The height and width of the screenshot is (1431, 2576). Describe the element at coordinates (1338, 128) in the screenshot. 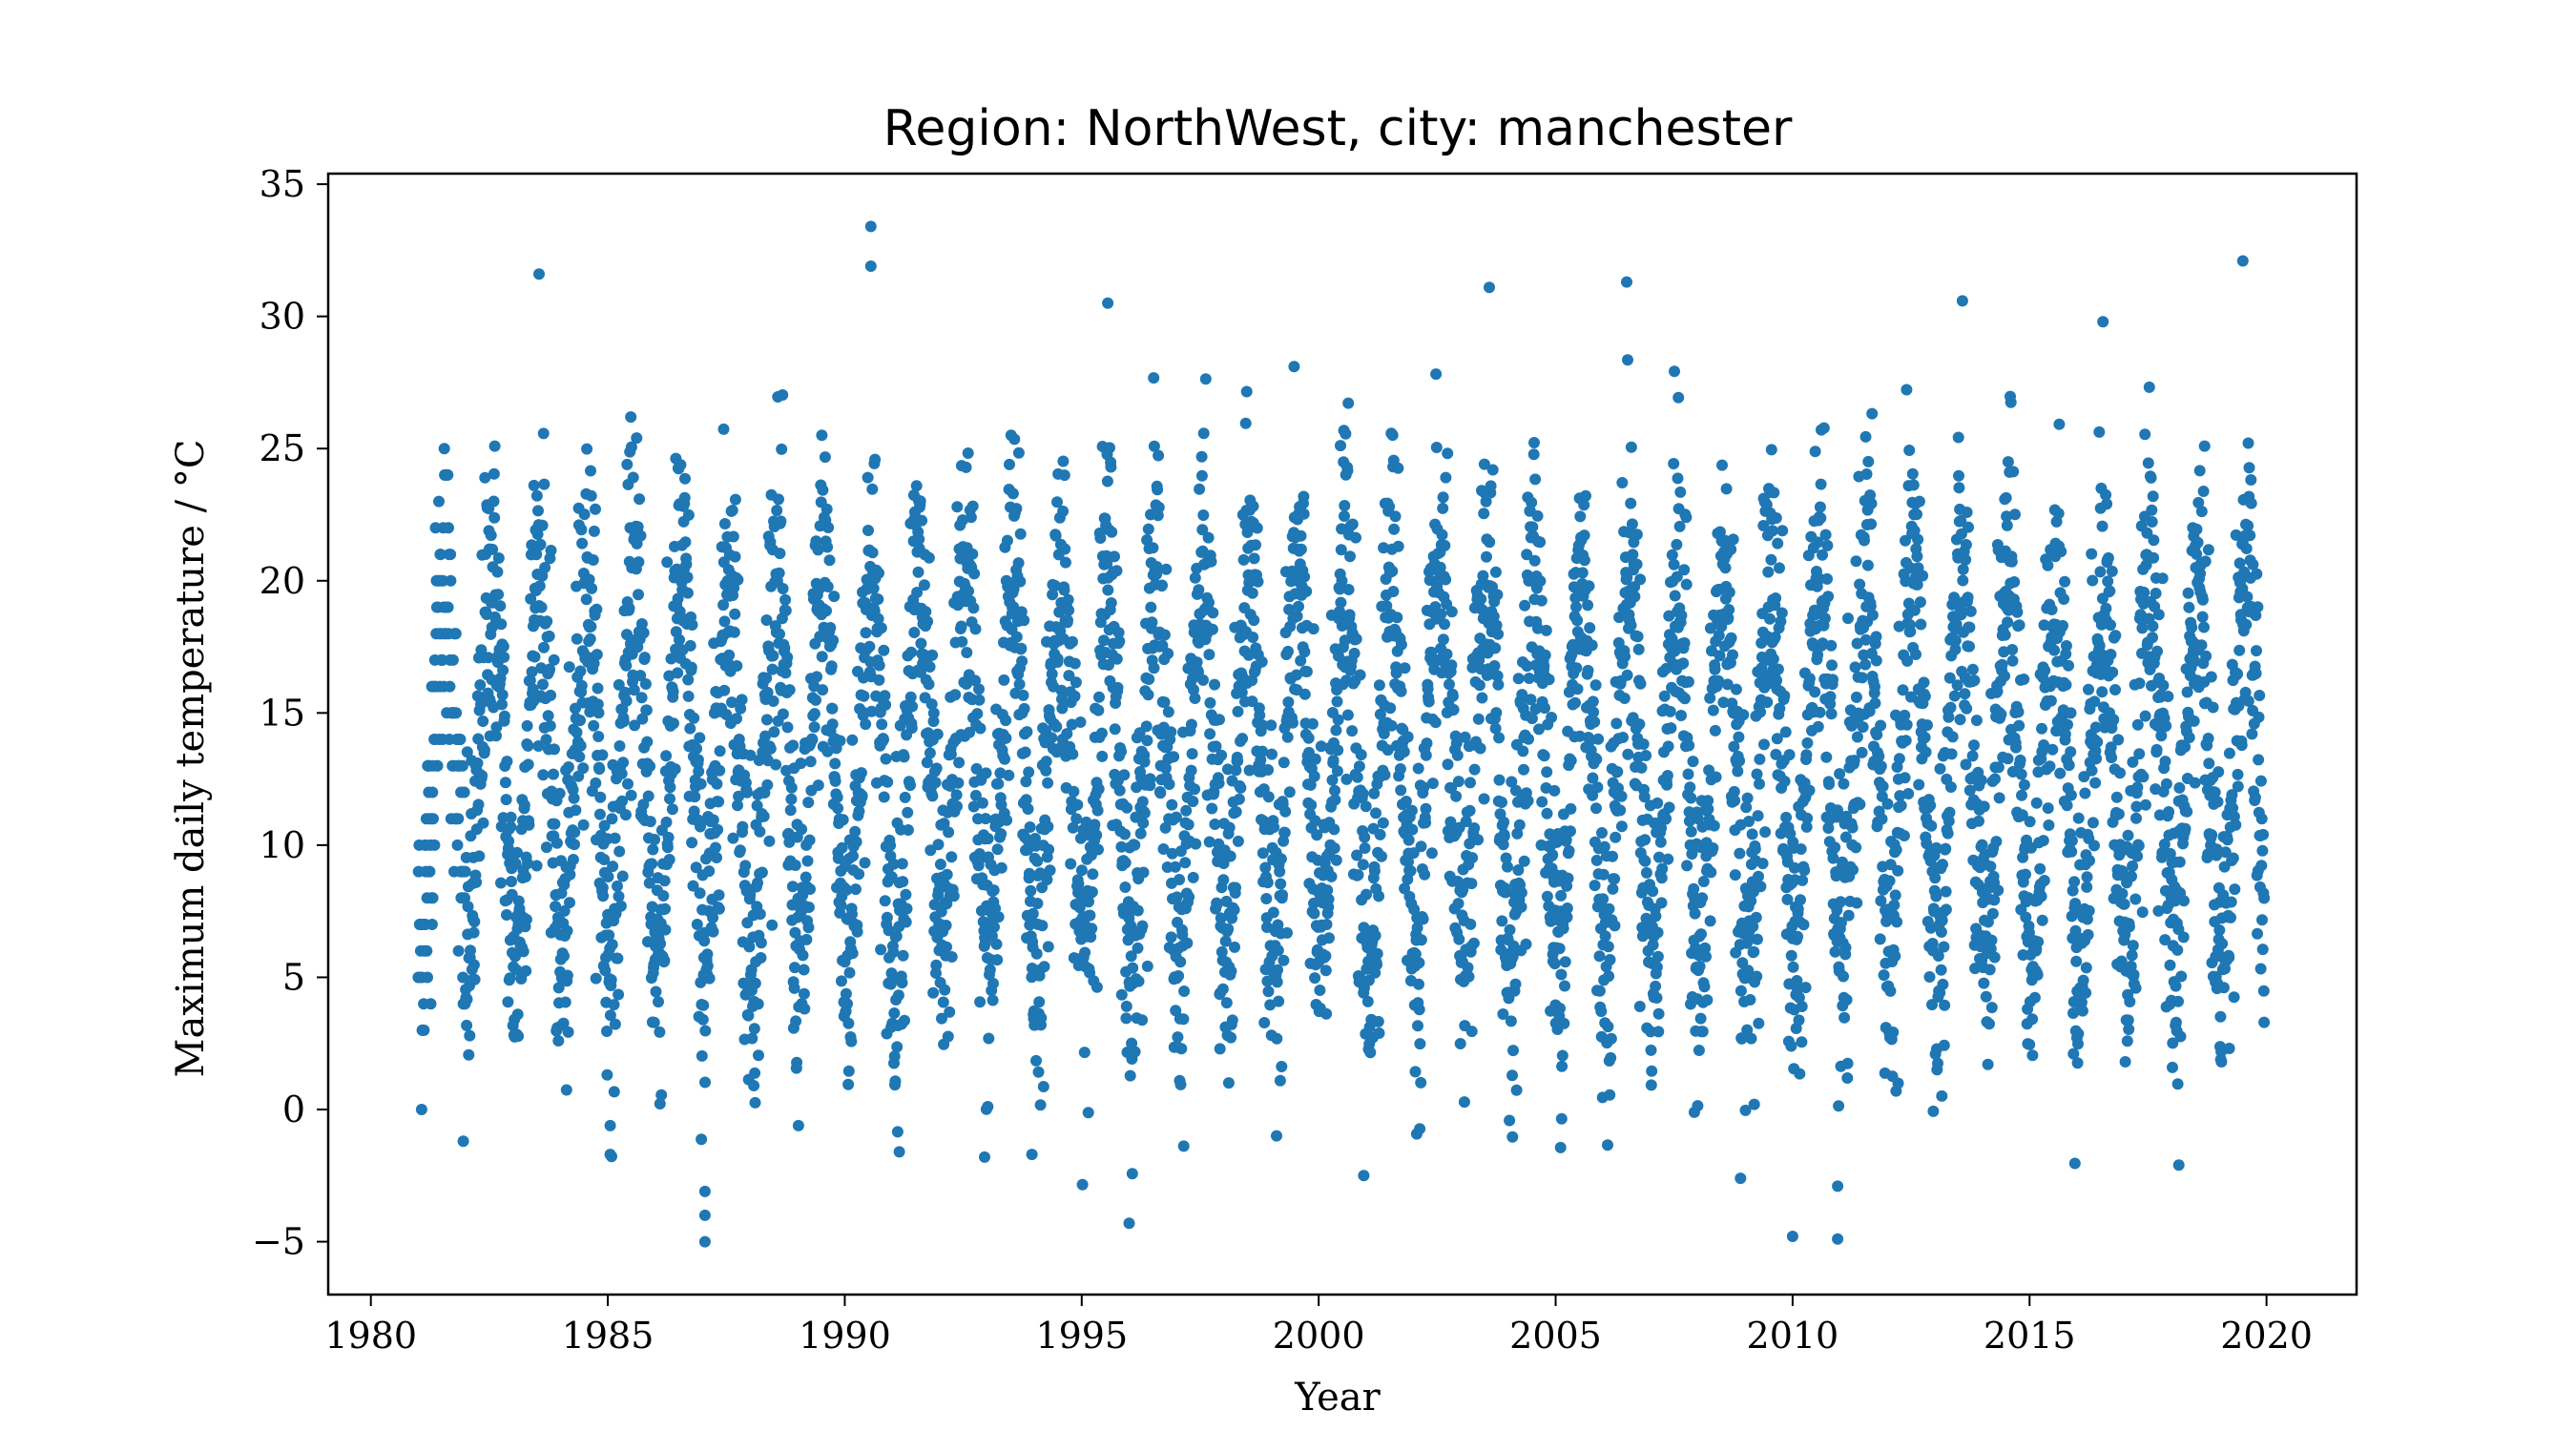

I see `chart-title: Region: NorthWest, city: manchester` at that location.